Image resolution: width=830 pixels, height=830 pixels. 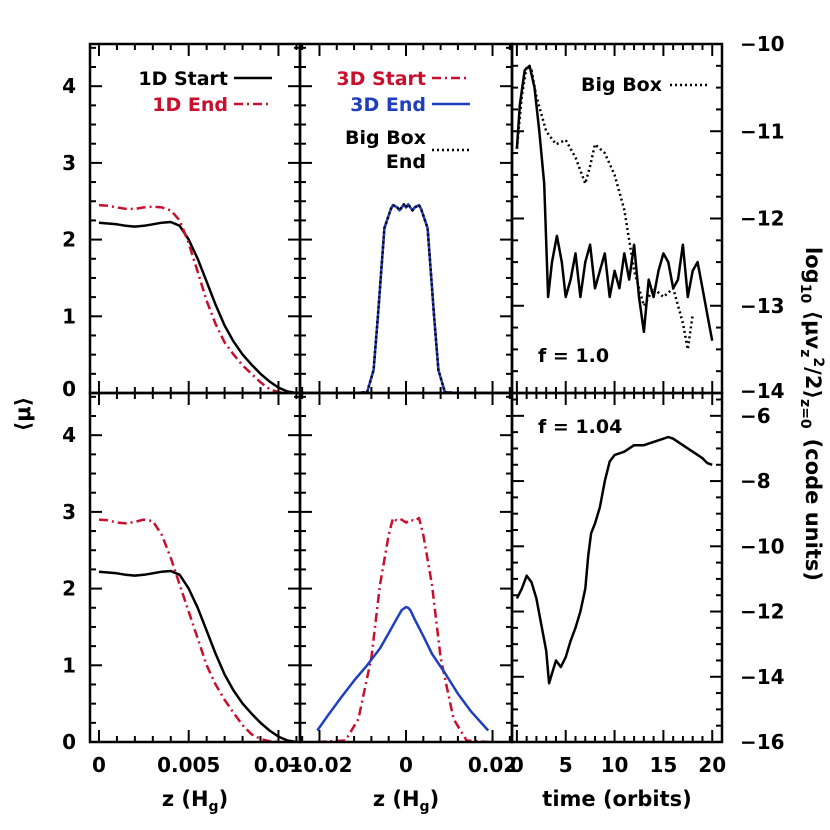 What do you see at coordinates (615, 765) in the screenshot?
I see `x-tick-label: 10` at bounding box center [615, 765].